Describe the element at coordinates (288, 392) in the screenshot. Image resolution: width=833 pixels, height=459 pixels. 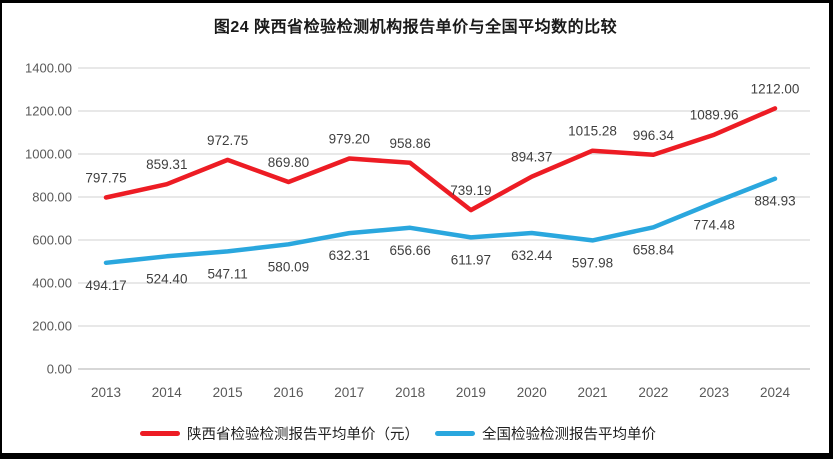
I see `x-axis-tick-label: 2016` at that location.